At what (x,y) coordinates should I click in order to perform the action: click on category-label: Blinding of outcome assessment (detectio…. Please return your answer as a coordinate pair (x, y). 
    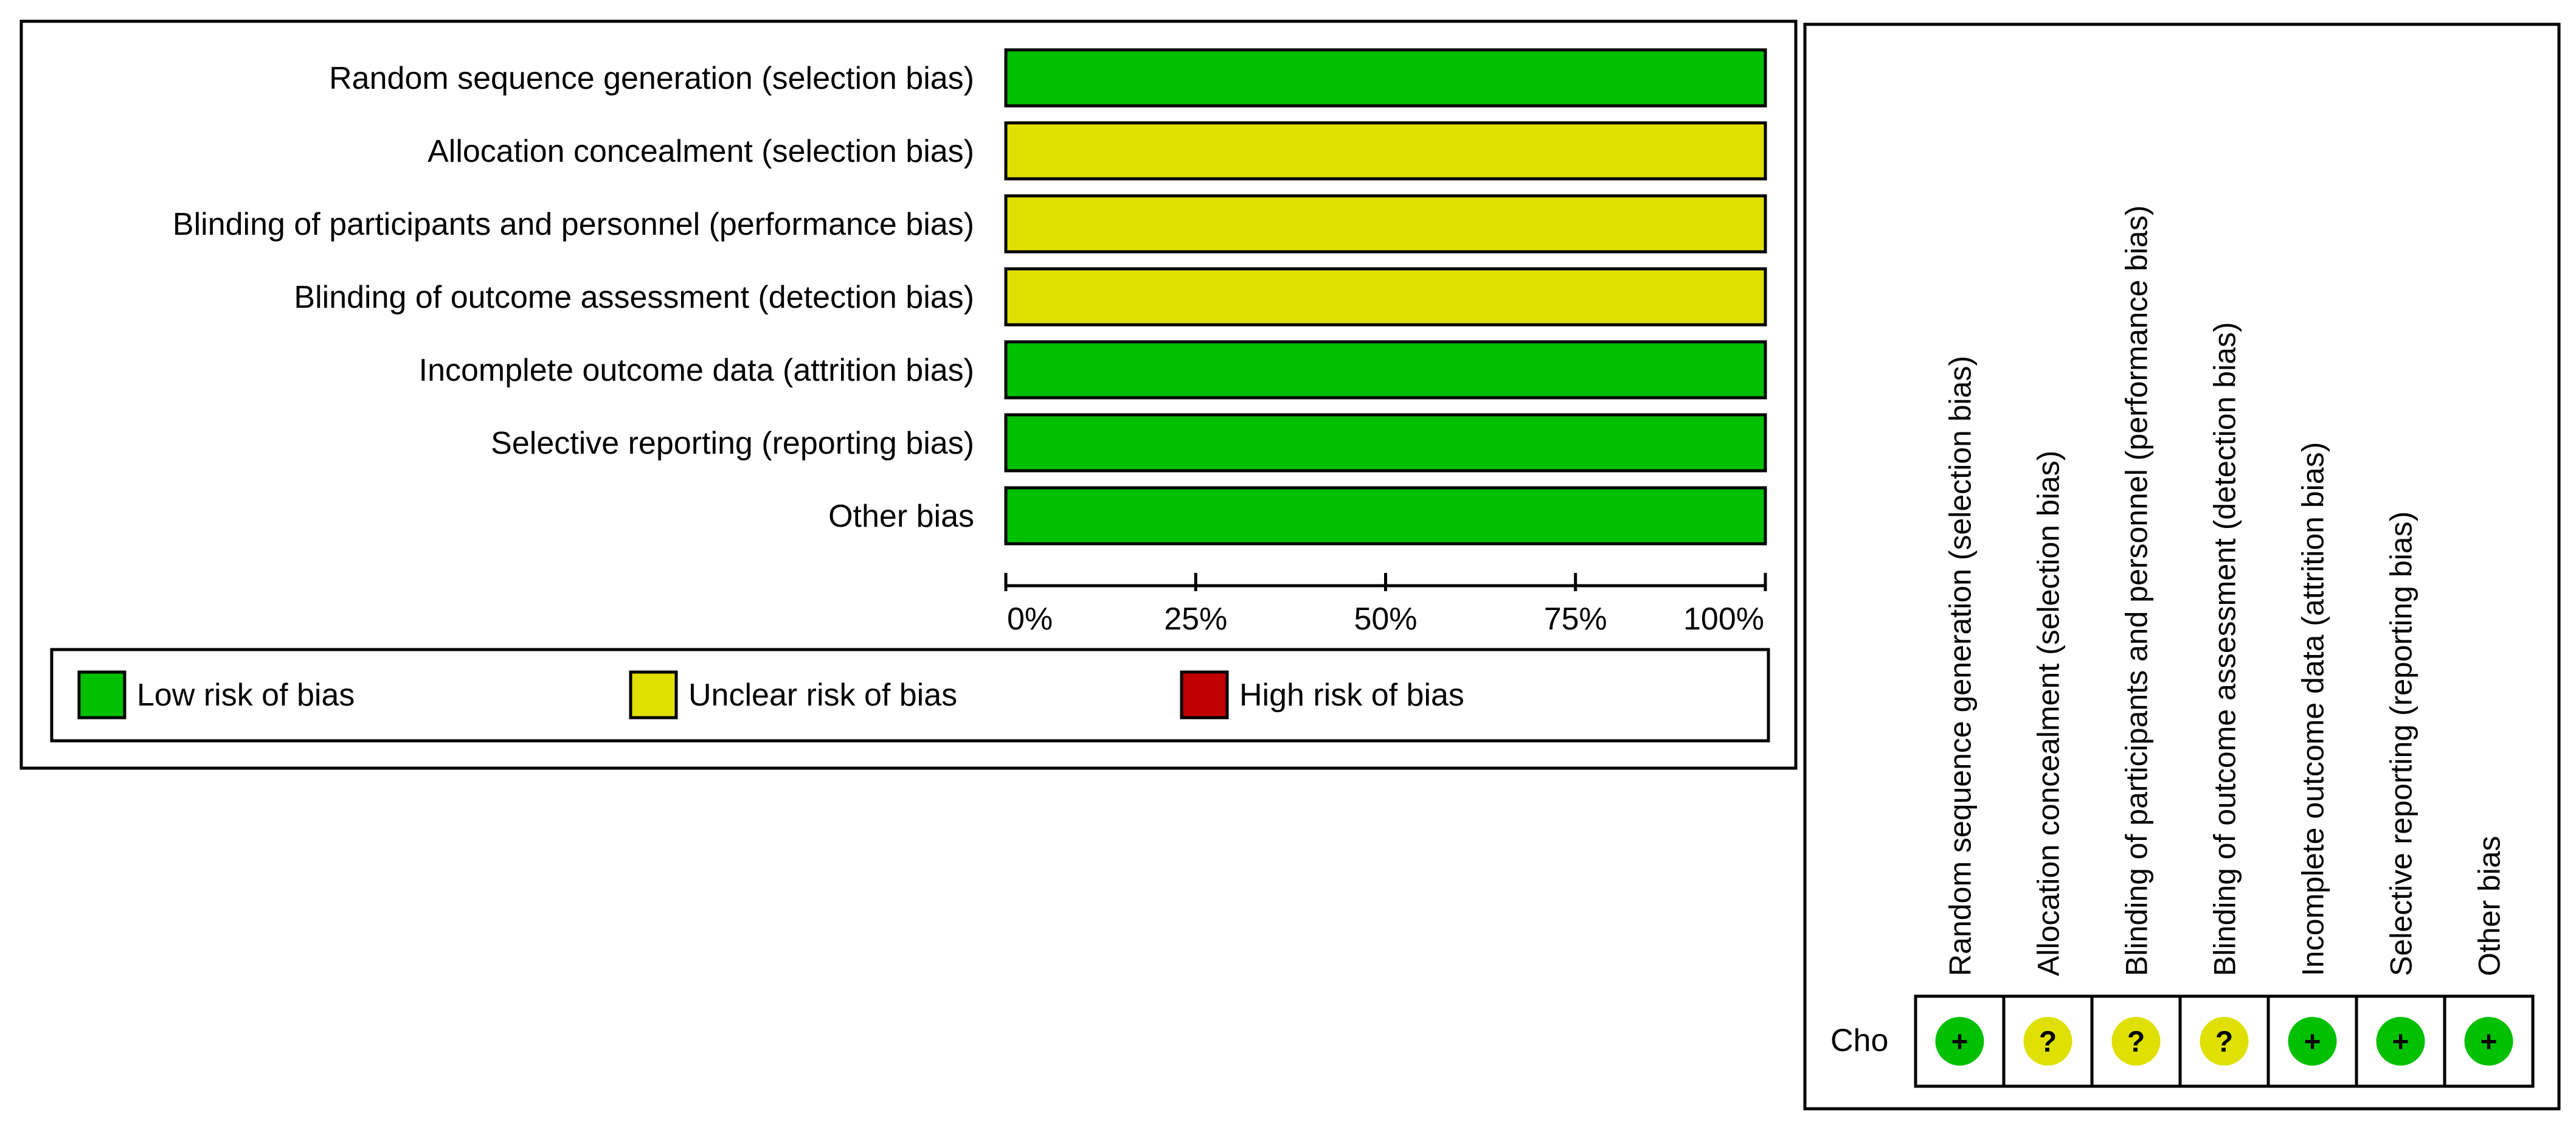
    Looking at the image, I should click on (634, 297).